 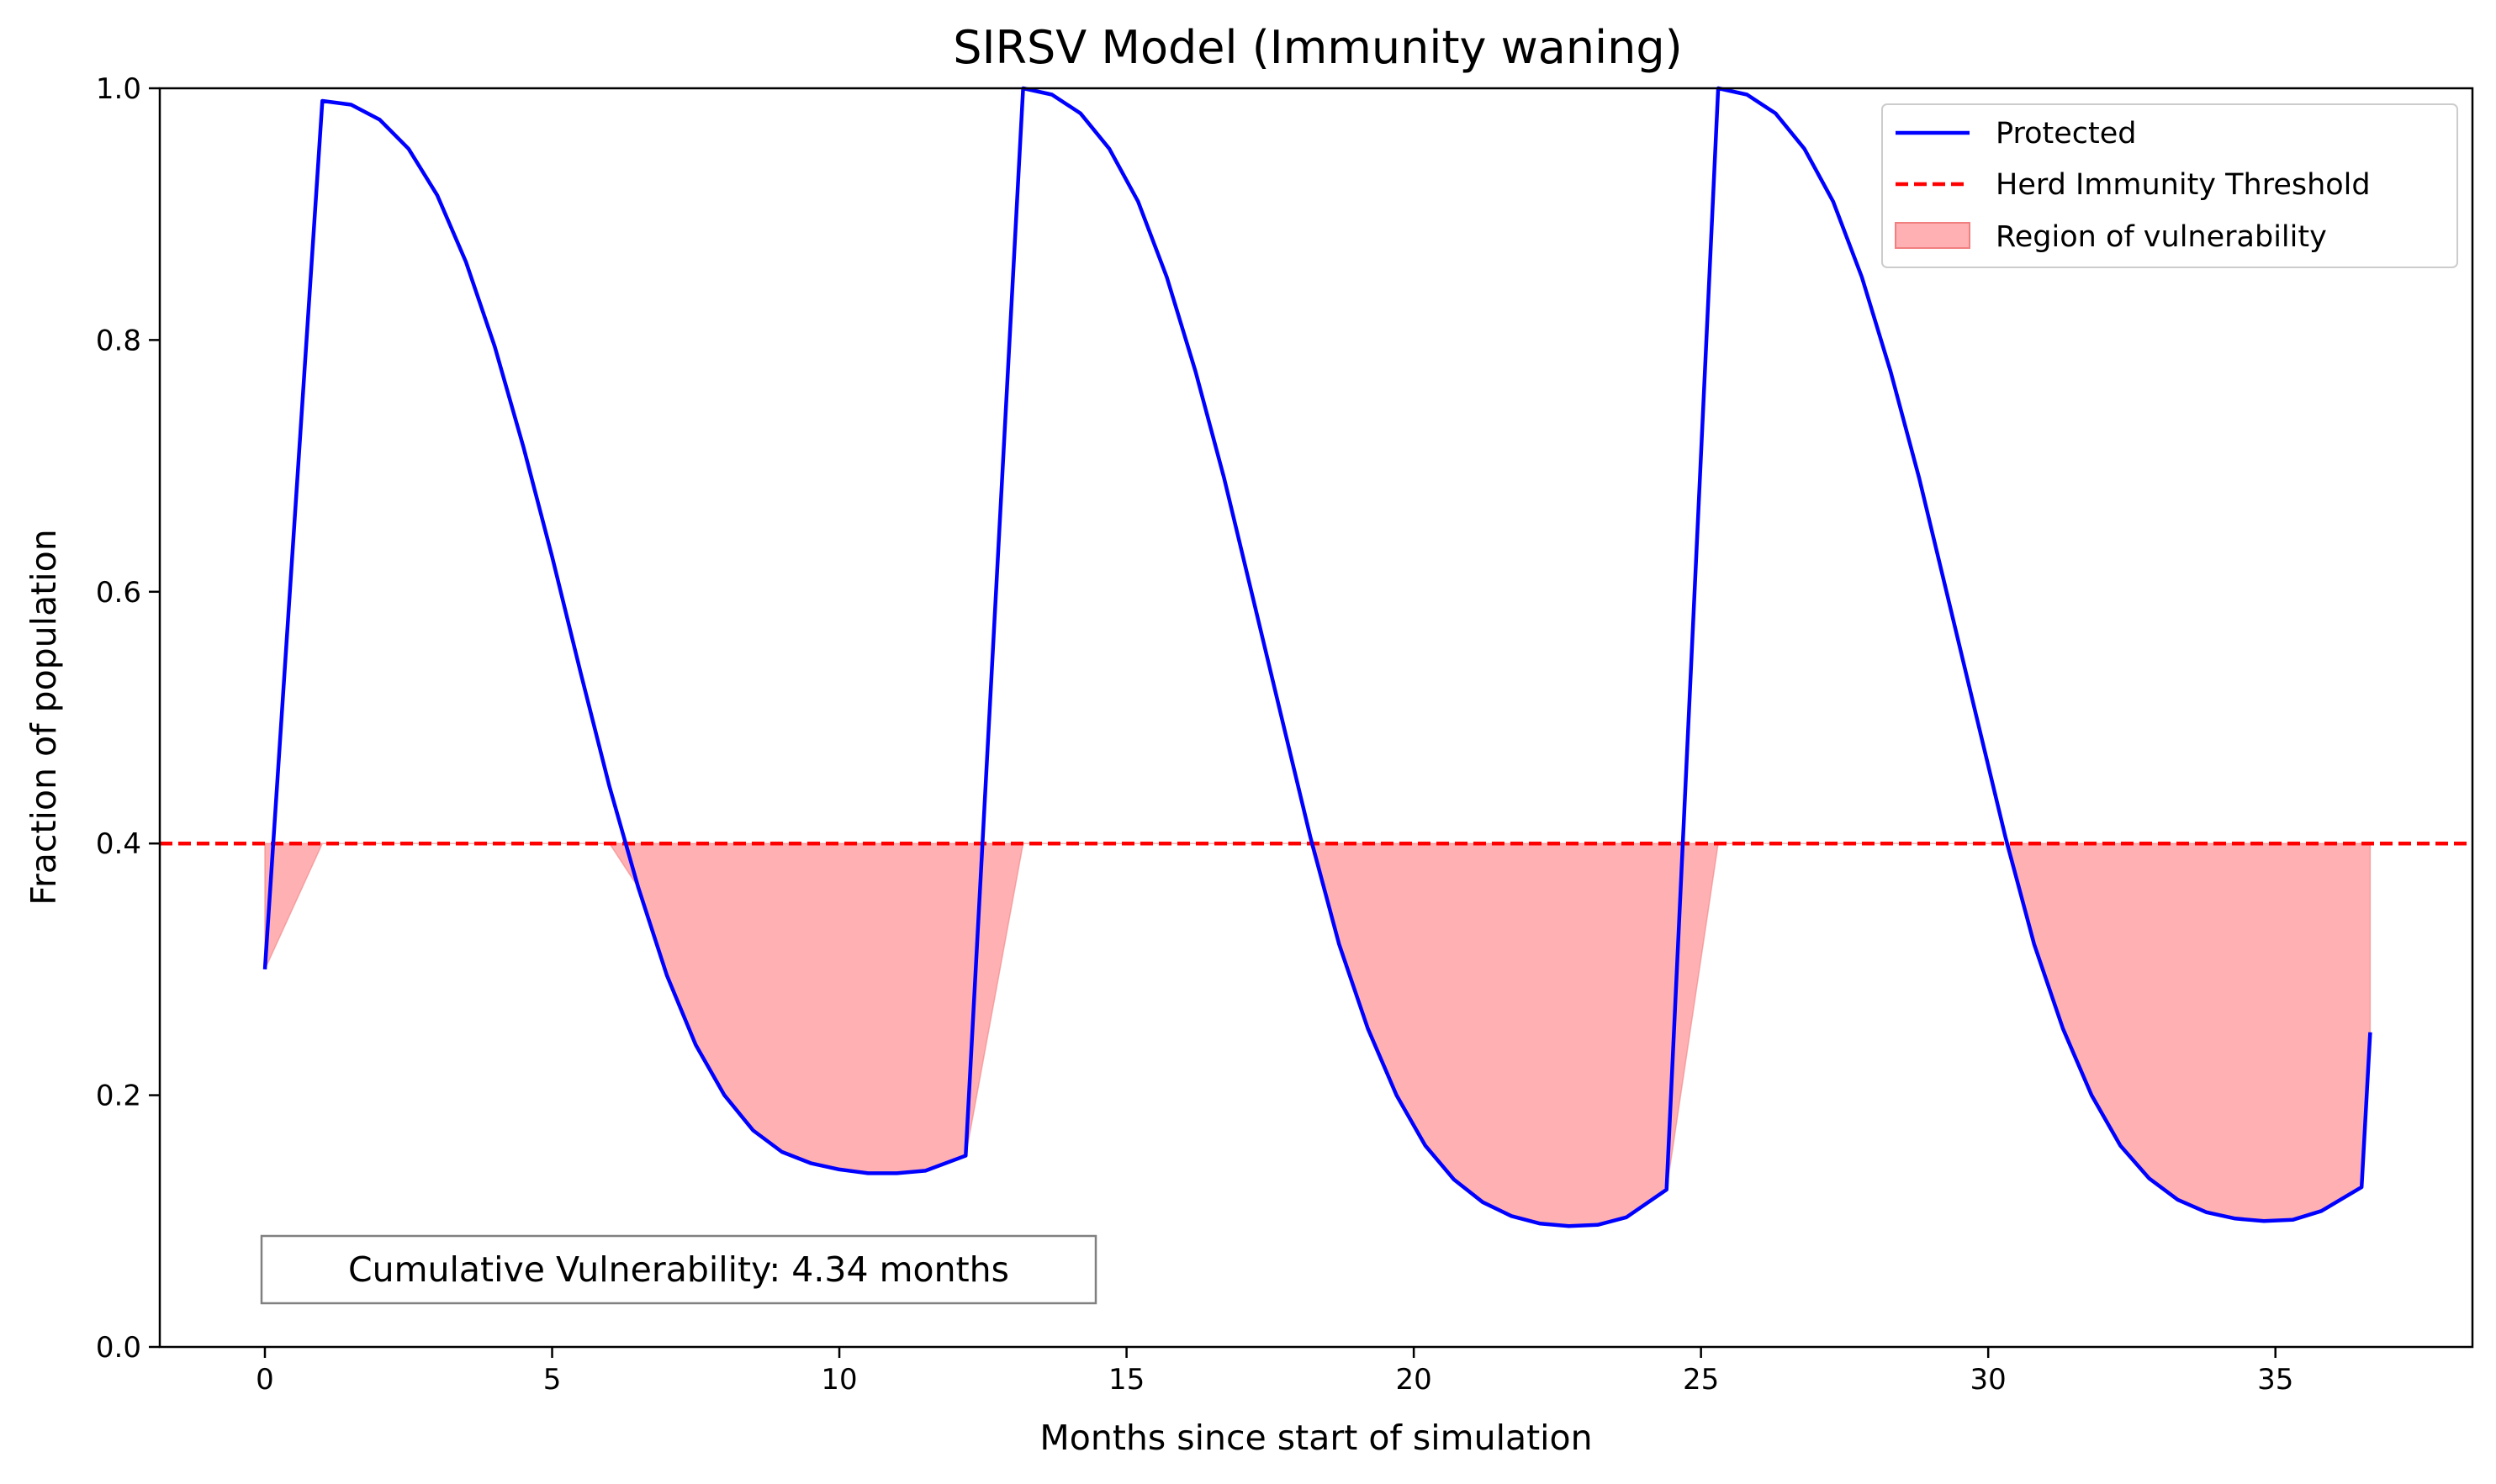 What do you see at coordinates (118, 844) in the screenshot?
I see `y-tick-label: 0.4` at bounding box center [118, 844].